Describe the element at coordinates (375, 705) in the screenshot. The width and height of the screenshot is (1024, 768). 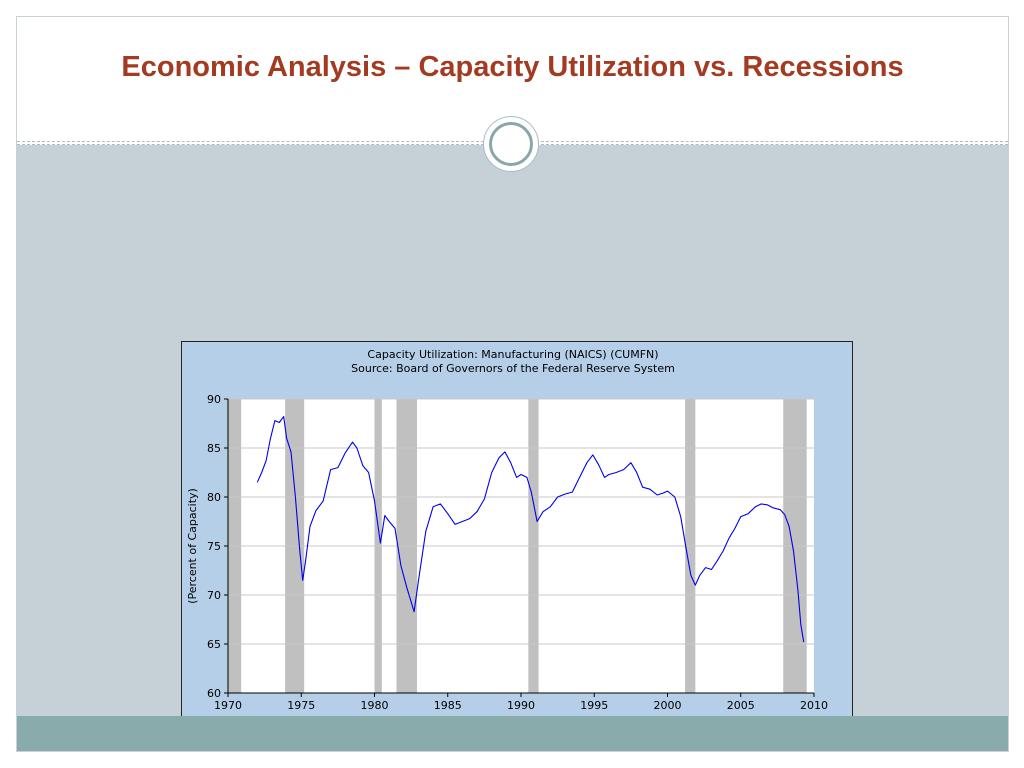
I see `x-tick-label-1980: 1980` at that location.